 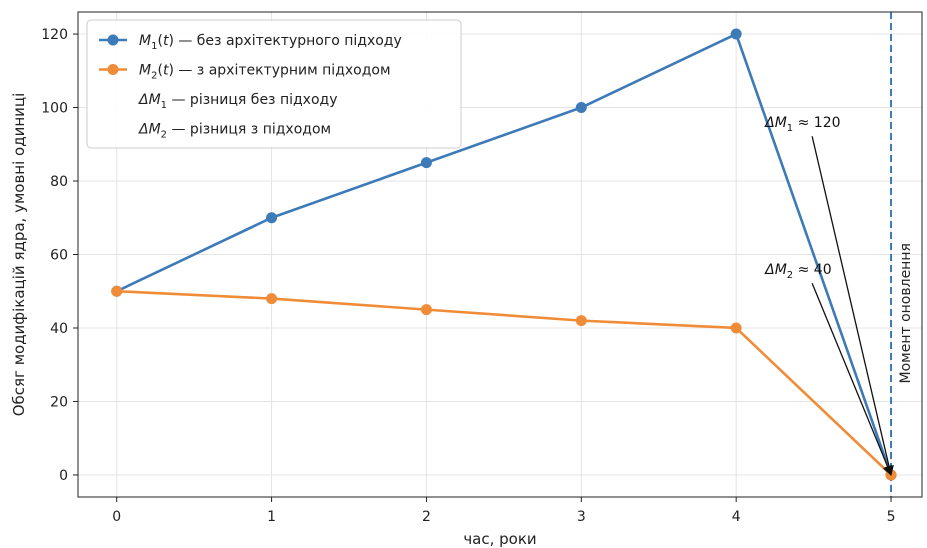 What do you see at coordinates (797, 271) in the screenshot?
I see `annotation-delta-m2: ΔM2 ≈ 40` at bounding box center [797, 271].